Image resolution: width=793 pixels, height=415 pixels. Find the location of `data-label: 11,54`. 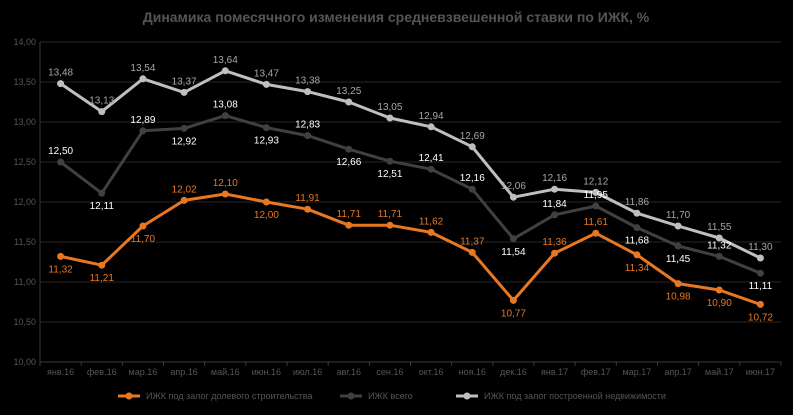

data-label: 11,54 is located at coordinates (513, 252).